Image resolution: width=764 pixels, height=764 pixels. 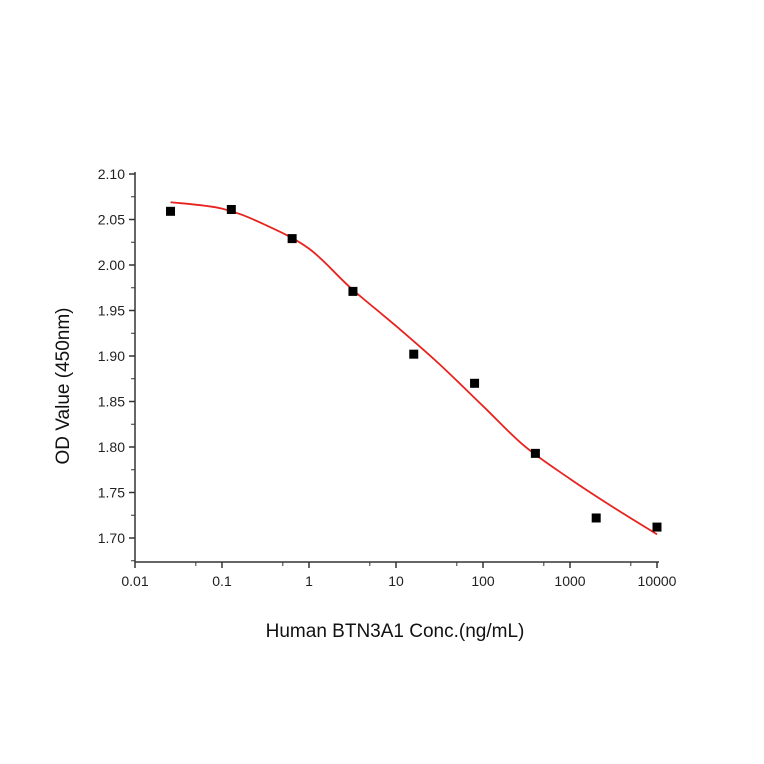 What do you see at coordinates (657, 581) in the screenshot?
I see `x-tick-label: 10000` at bounding box center [657, 581].